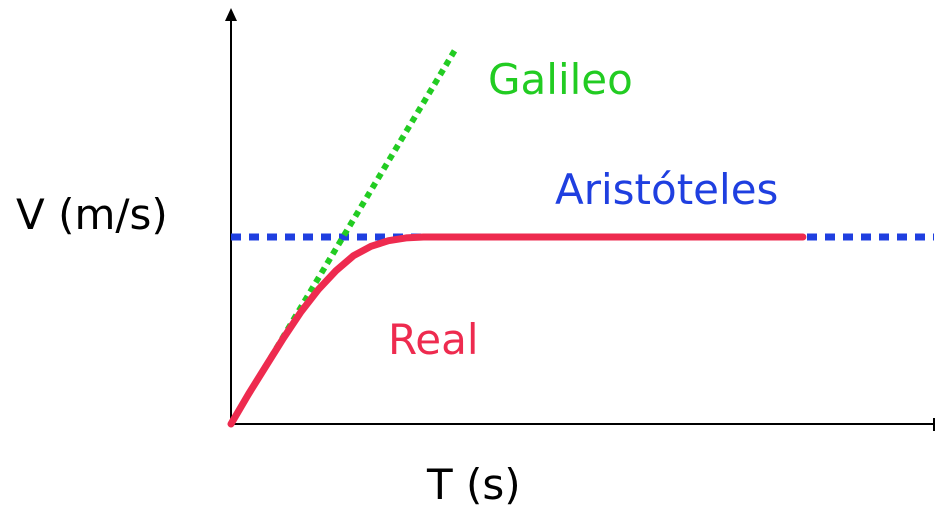  What do you see at coordinates (433, 339) in the screenshot?
I see `series-label-real: Real` at bounding box center [433, 339].